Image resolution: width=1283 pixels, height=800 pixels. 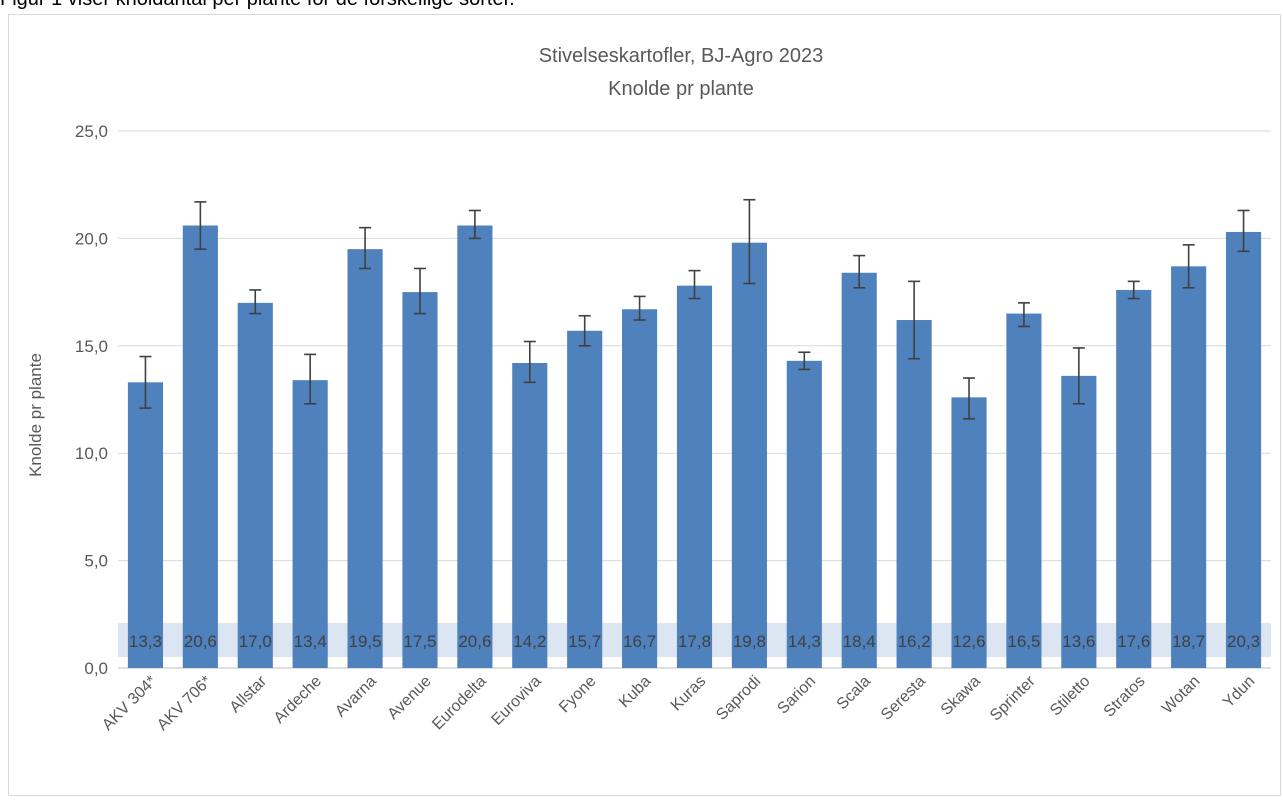 What do you see at coordinates (459, 703) in the screenshot?
I see `x-tick-label: Eurodelta` at bounding box center [459, 703].